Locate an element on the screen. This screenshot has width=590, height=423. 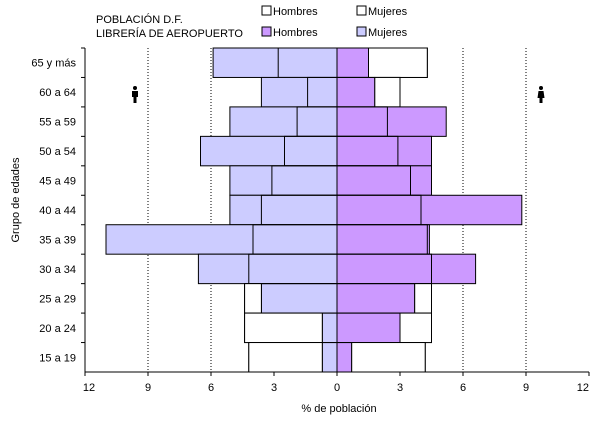
chart-title-line-1: POBLACIÓN D.F. is located at coordinates (139, 19).